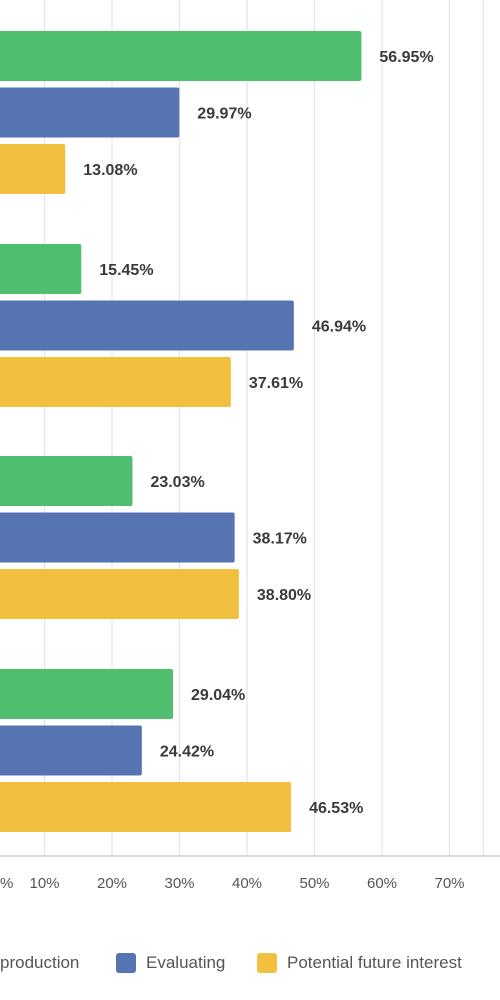  What do you see at coordinates (185, 962) in the screenshot?
I see `legend-label: Evaluating` at bounding box center [185, 962].